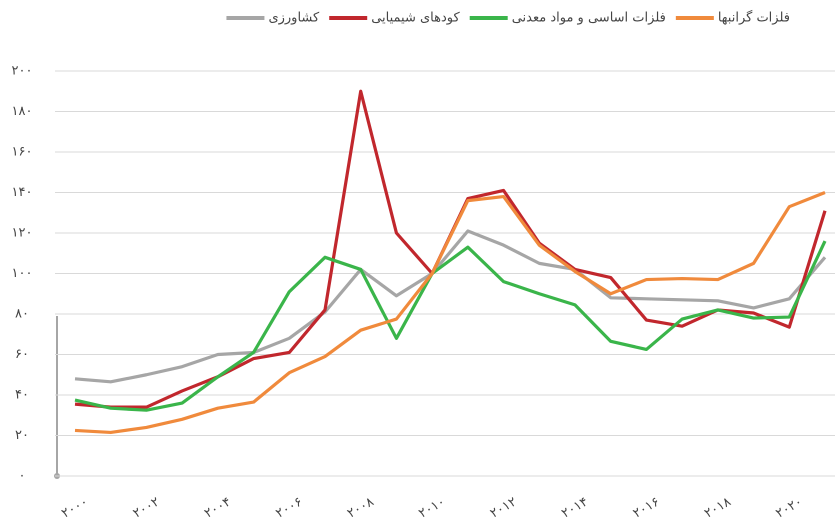  What do you see at coordinates (22, 395) in the screenshot?
I see `y-tick-label: ۴۰` at bounding box center [22, 395].